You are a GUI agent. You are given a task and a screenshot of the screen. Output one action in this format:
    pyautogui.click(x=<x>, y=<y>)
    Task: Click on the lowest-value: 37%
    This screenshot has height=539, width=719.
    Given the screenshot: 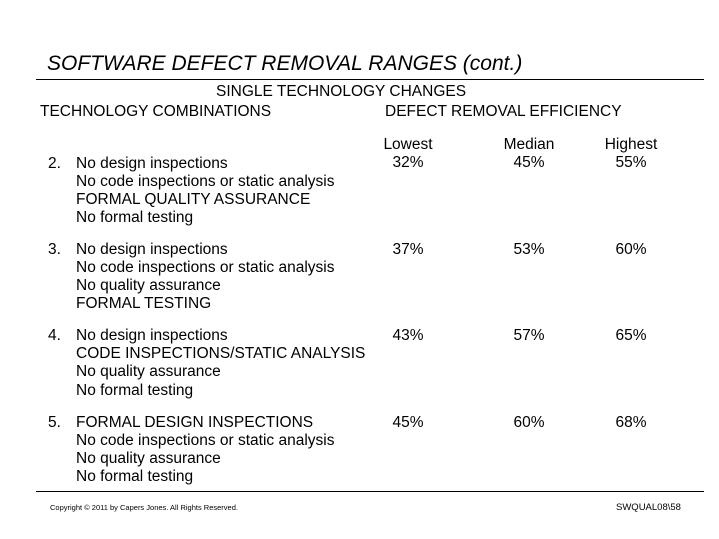 What is the action you would take?
    pyautogui.click(x=408, y=249)
    